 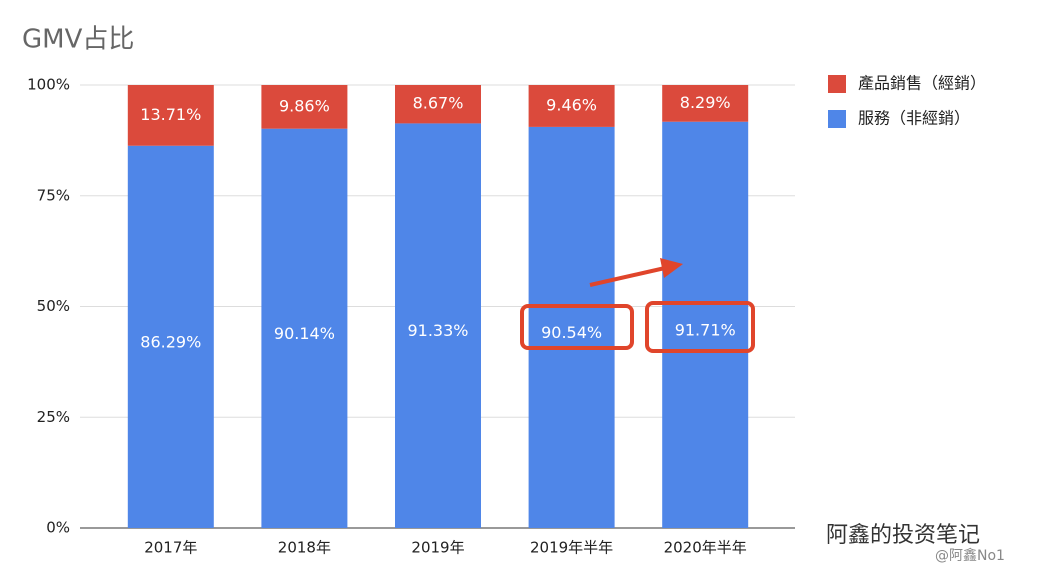 I want to click on x-tick-label: 2019年半年, so click(x=571, y=548).